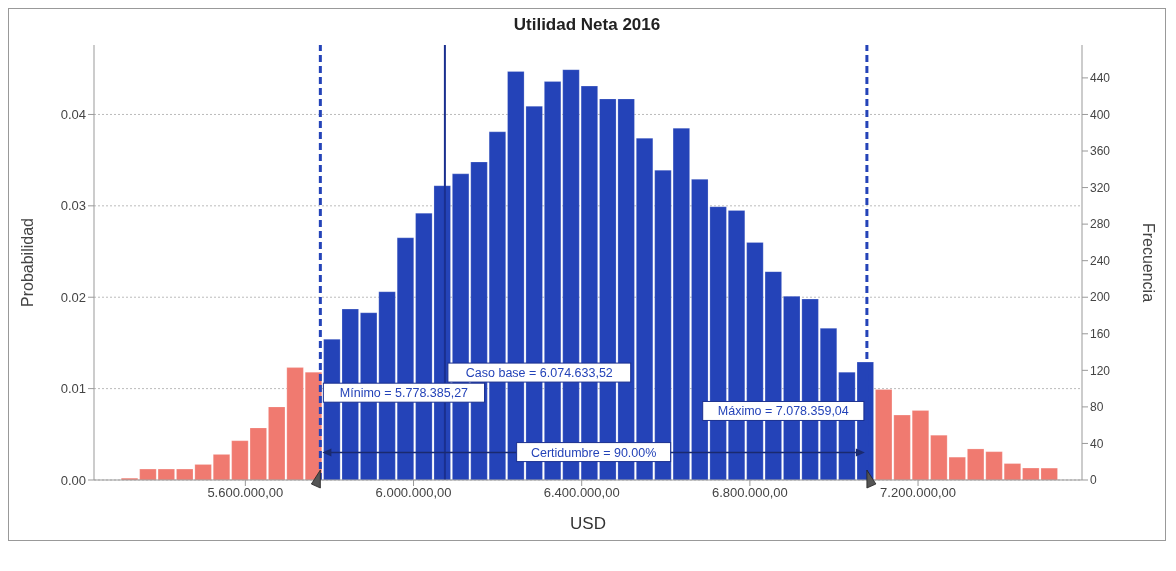 The height and width of the screenshot is (571, 1176). I want to click on y-tick-label: 0.02, so click(73, 297).